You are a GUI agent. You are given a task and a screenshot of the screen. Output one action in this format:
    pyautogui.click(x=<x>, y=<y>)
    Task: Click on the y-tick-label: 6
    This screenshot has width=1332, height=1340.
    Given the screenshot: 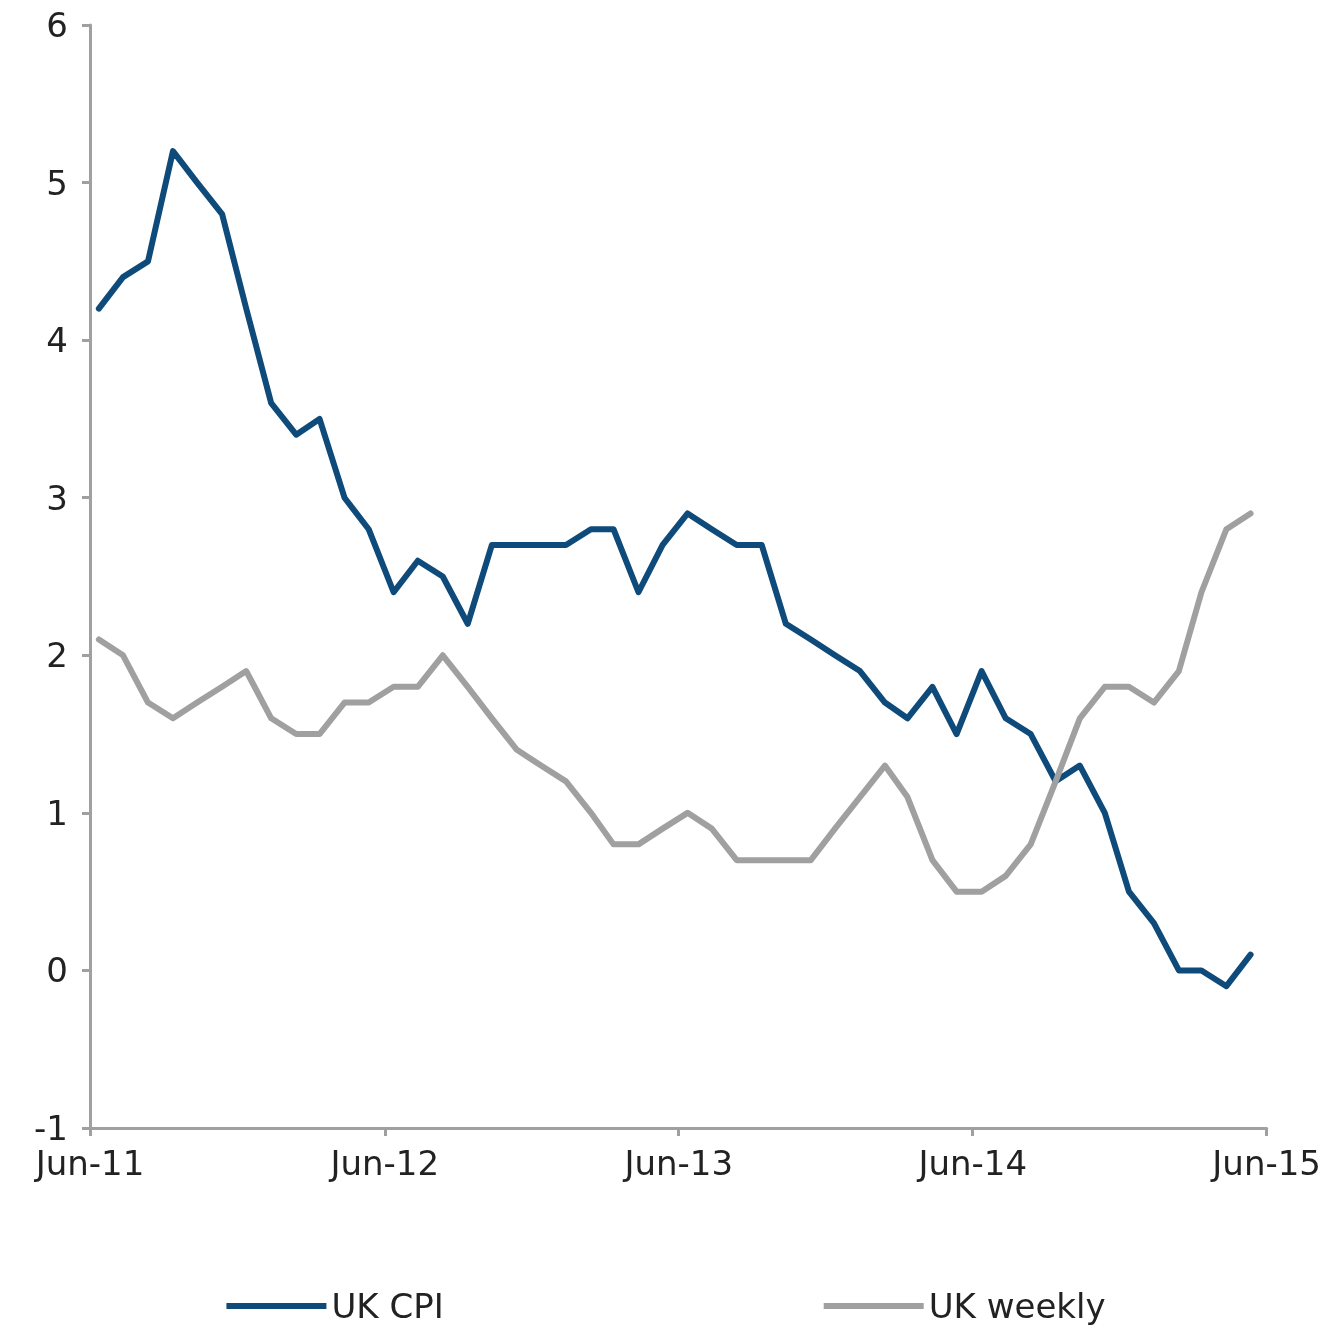 What is the action you would take?
    pyautogui.click(x=57, y=25)
    